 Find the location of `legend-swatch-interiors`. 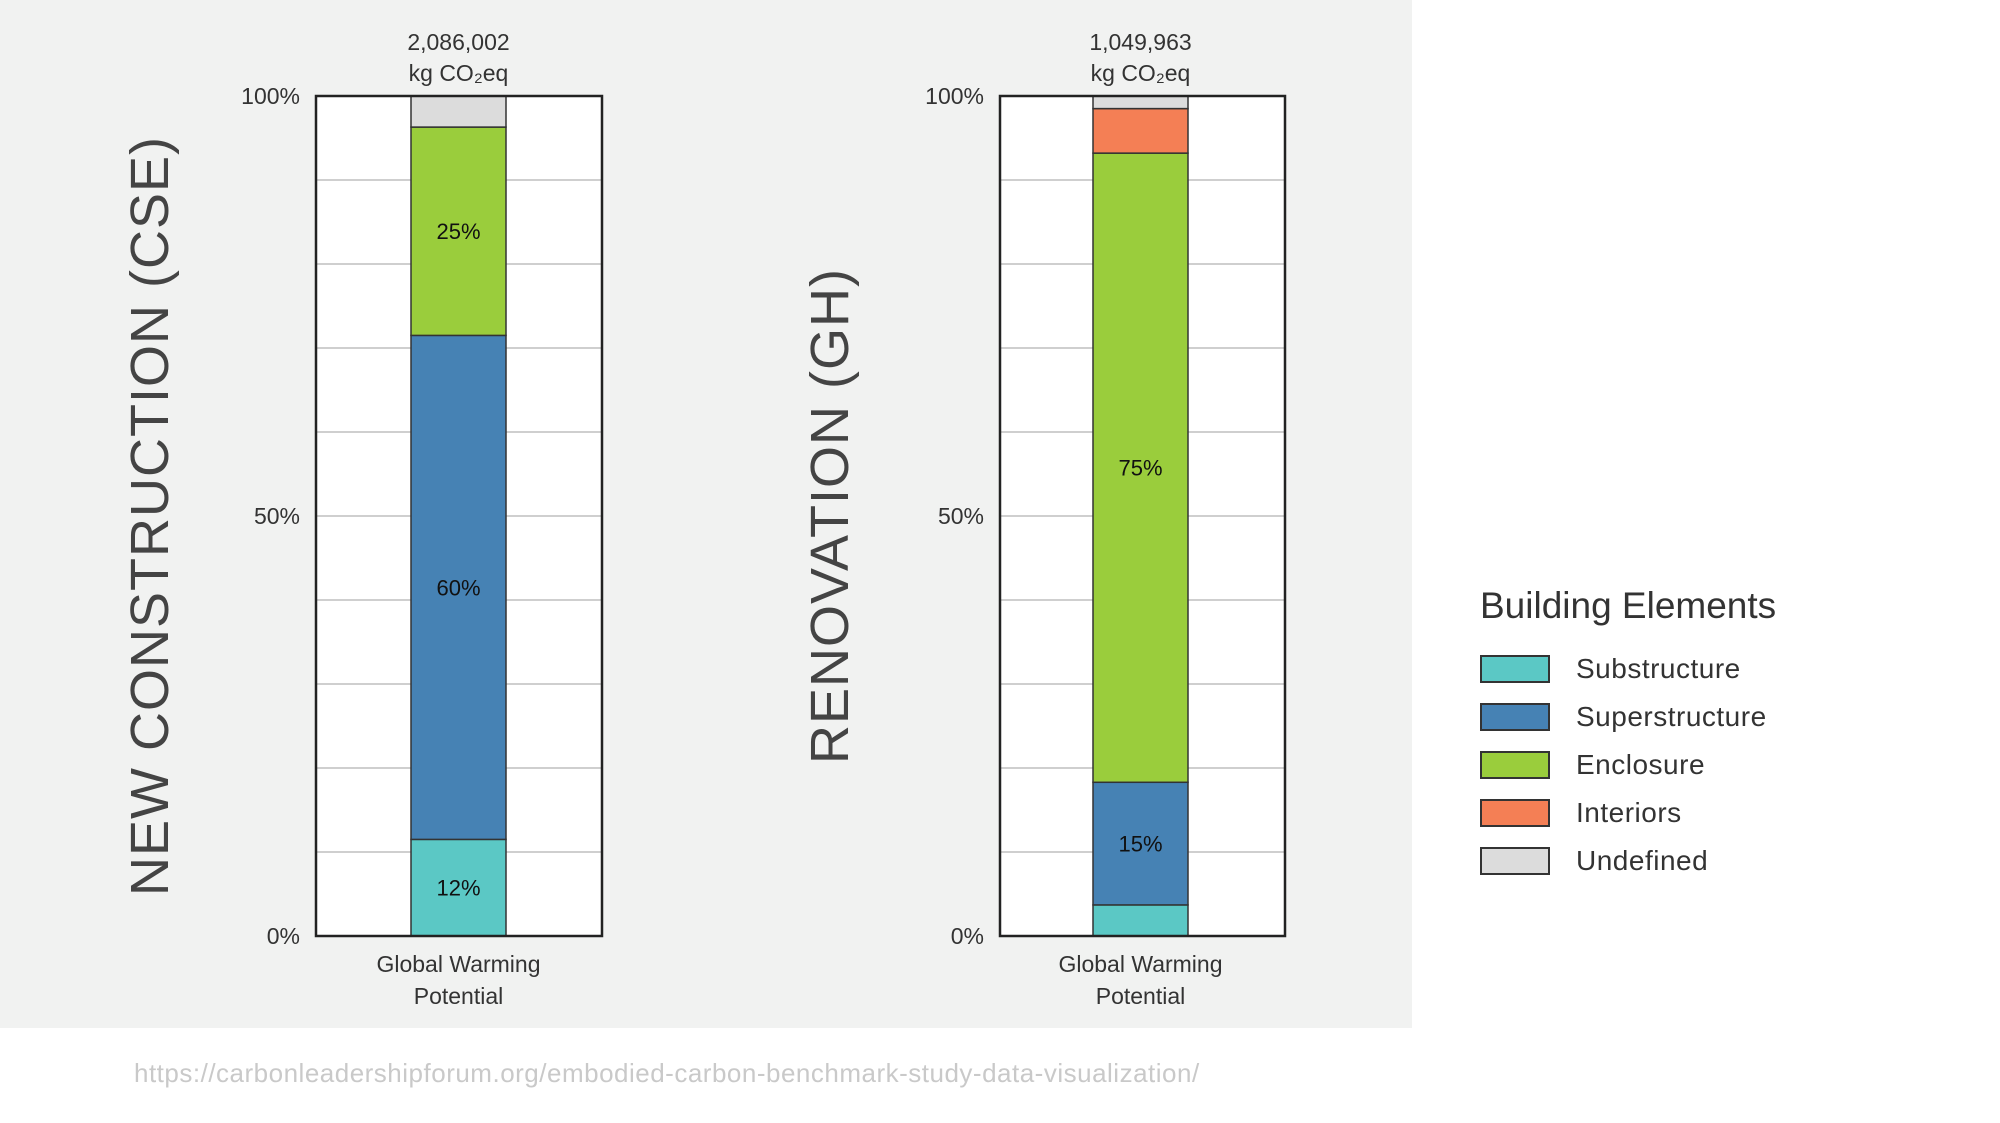

legend-swatch-interiors is located at coordinates (1515, 813).